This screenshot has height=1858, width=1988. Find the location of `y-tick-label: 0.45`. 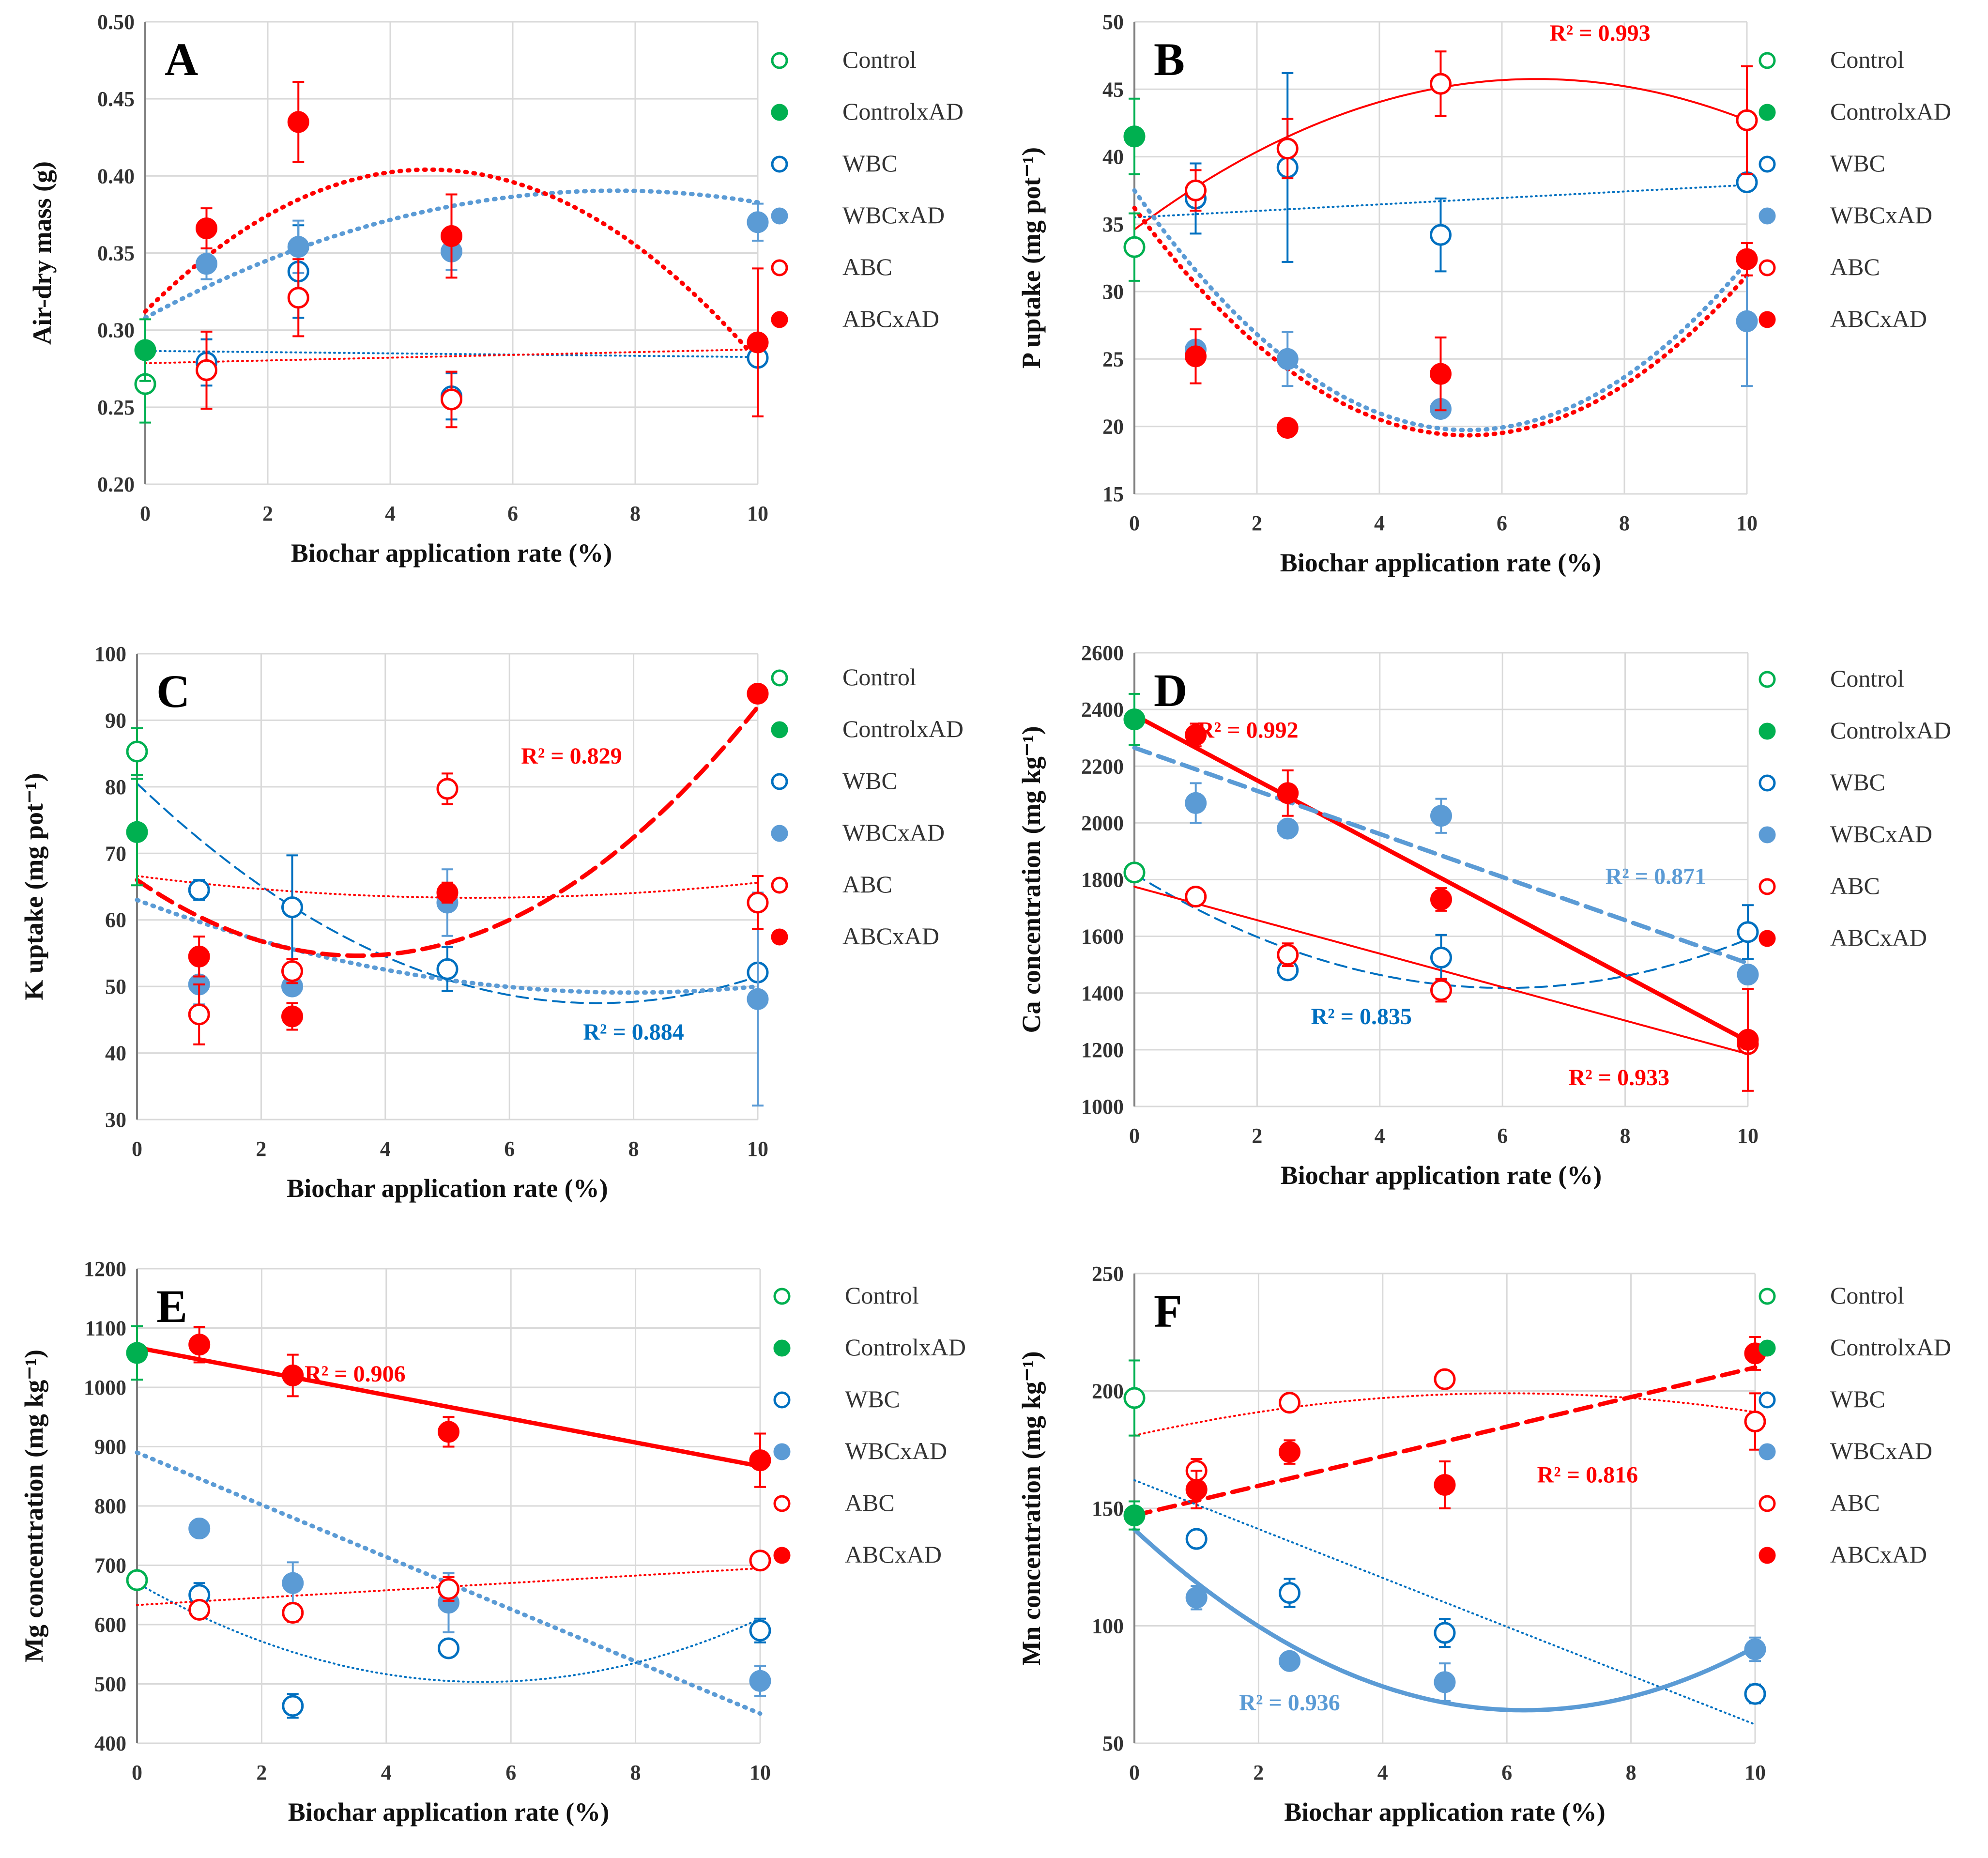

y-tick-label: 0.45 is located at coordinates (116, 99).